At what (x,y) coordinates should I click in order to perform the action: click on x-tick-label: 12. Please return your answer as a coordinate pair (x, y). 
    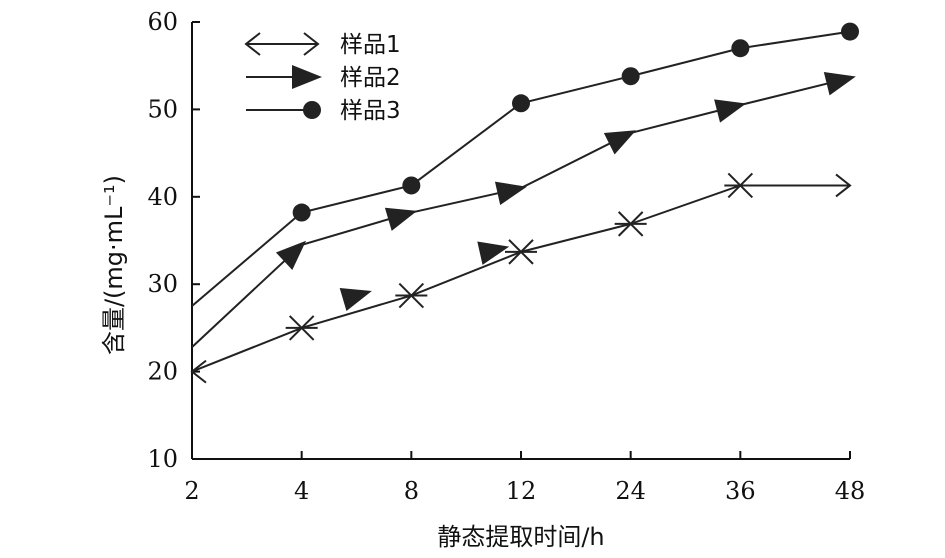
    Looking at the image, I should click on (521, 491).